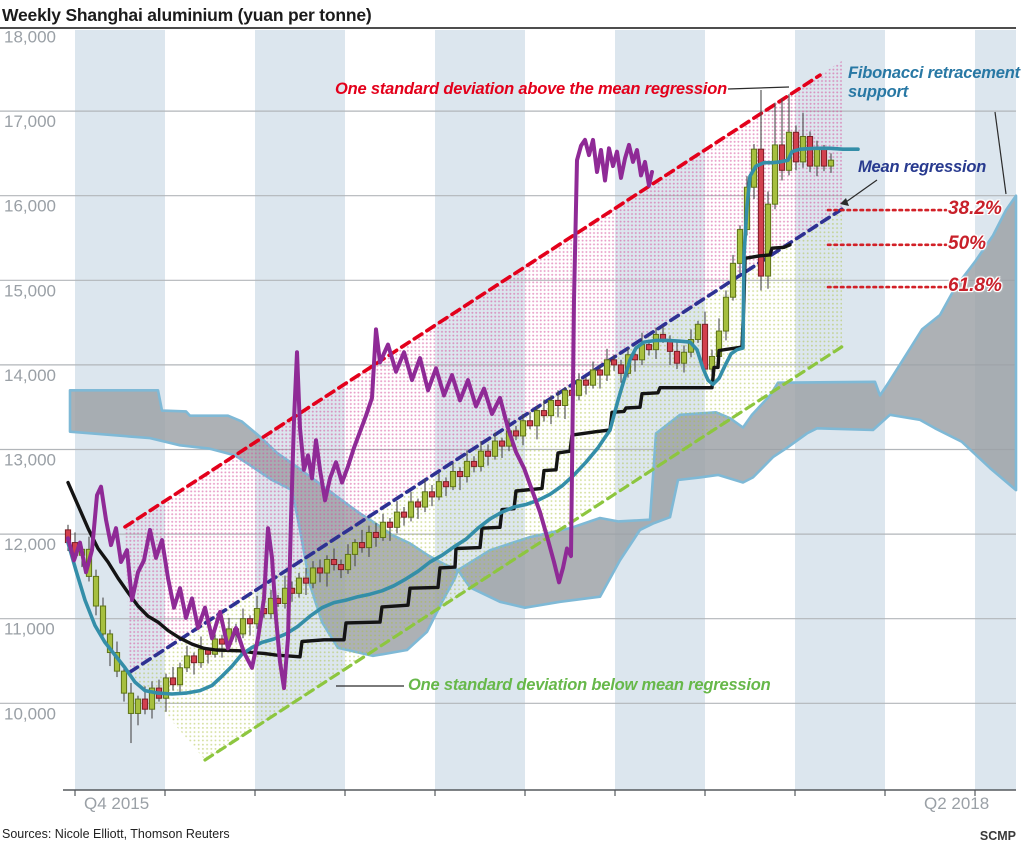  What do you see at coordinates (975, 286) in the screenshot?
I see `fib-level-618-label: 61.8%` at bounding box center [975, 286].